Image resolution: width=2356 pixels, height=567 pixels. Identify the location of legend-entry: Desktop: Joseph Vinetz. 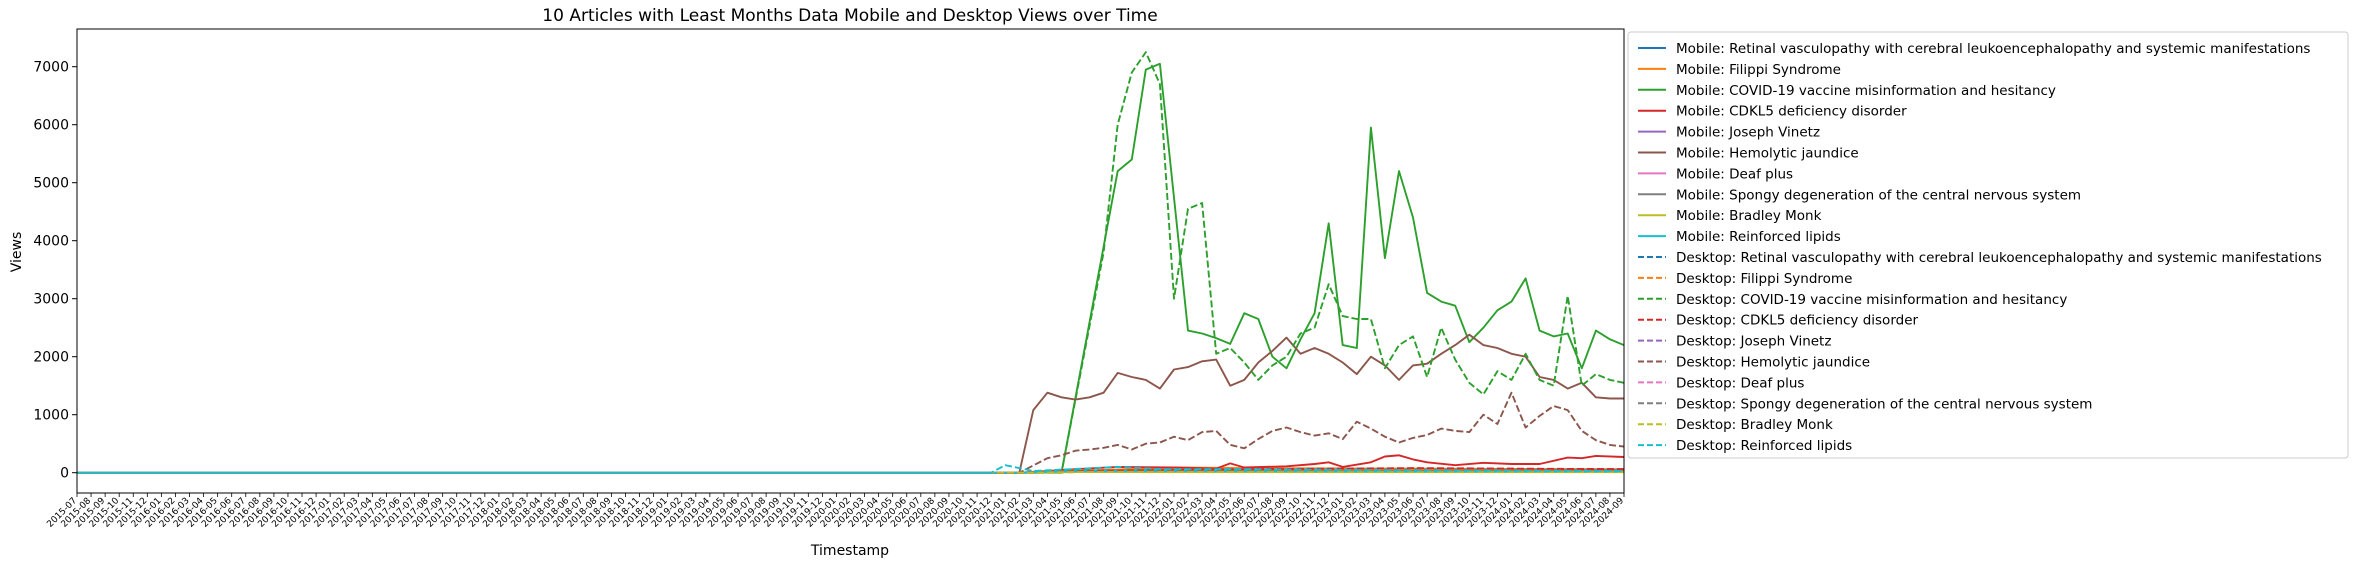
(1753, 342).